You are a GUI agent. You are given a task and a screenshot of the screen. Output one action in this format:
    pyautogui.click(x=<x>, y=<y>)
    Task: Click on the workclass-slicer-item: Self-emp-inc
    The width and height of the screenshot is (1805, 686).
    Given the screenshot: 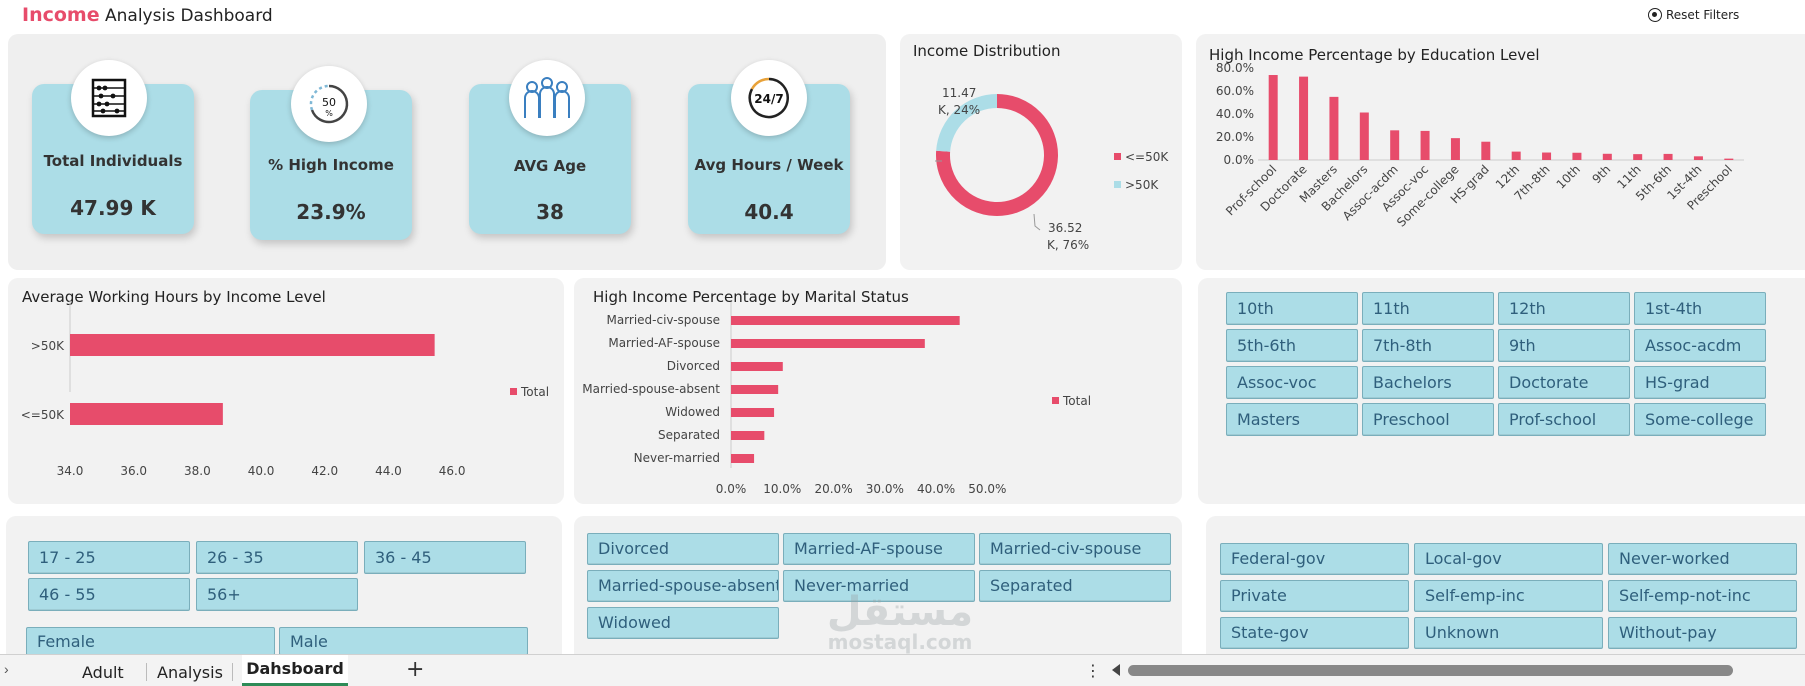 What is the action you would take?
    pyautogui.click(x=1508, y=596)
    